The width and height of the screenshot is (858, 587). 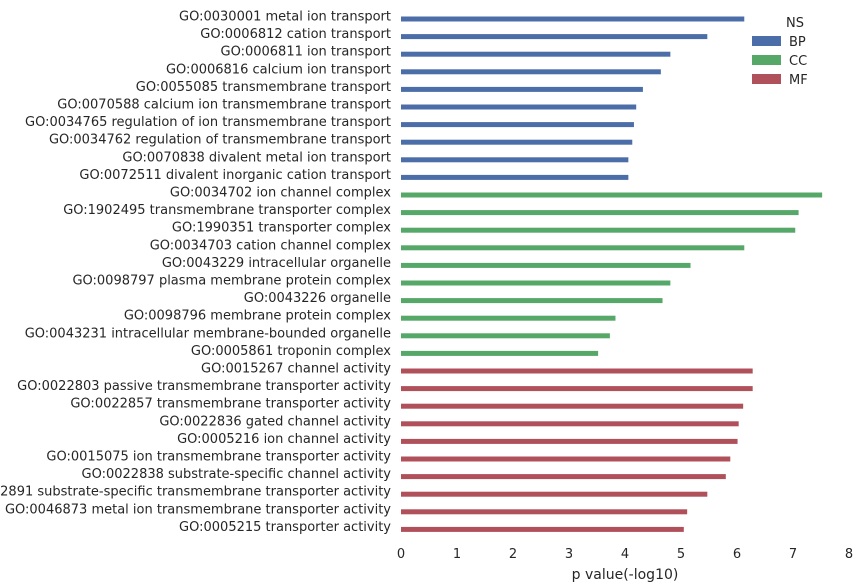 I want to click on x-tick-label: 7, so click(x=793, y=554).